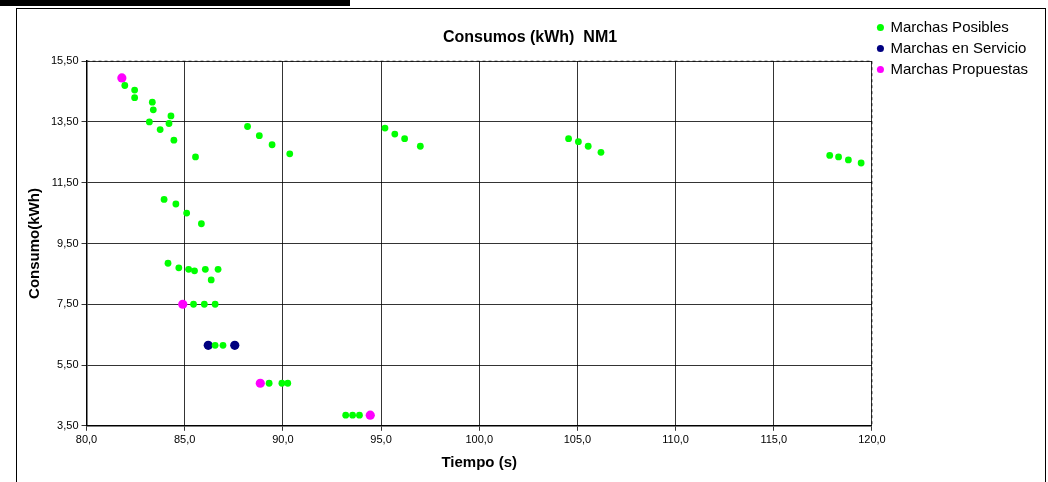 This screenshot has width=1048, height=482. Describe the element at coordinates (959, 68) in the screenshot. I see `legend-label: Marchas Propuestas` at that location.